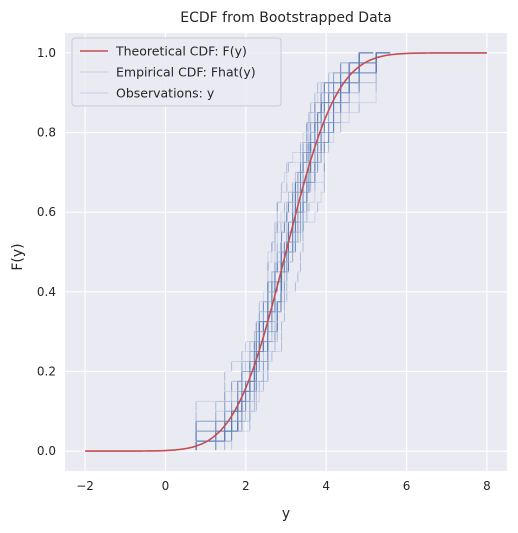 The image size is (518, 533). What do you see at coordinates (46, 53) in the screenshot?
I see `y-tick-label: 1.0` at bounding box center [46, 53].